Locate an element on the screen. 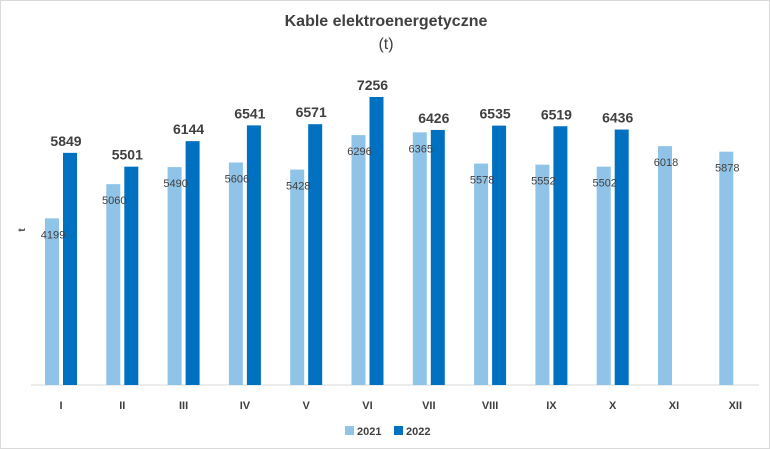  data-label-2021-X: 5502 is located at coordinates (604, 184).